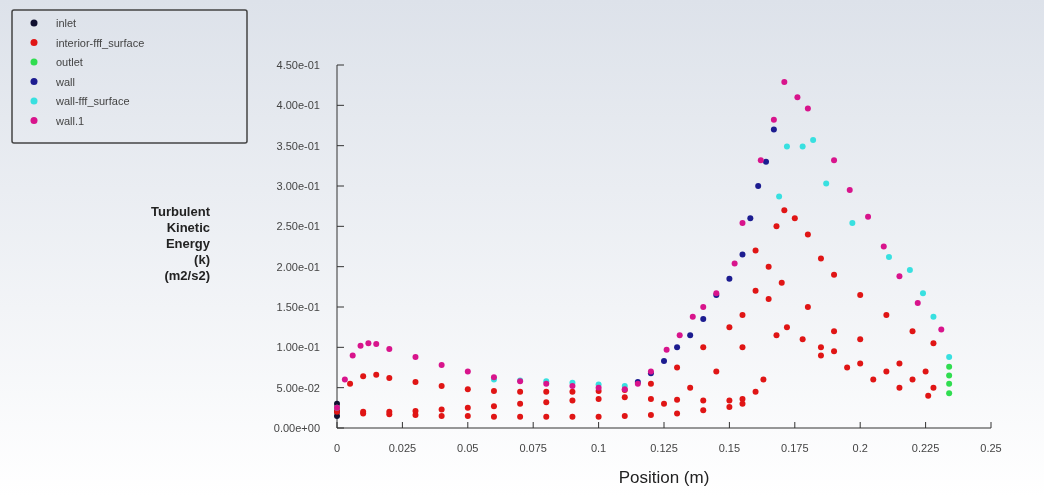  I want to click on y-tick-label: 1.50e-01, so click(298, 307).